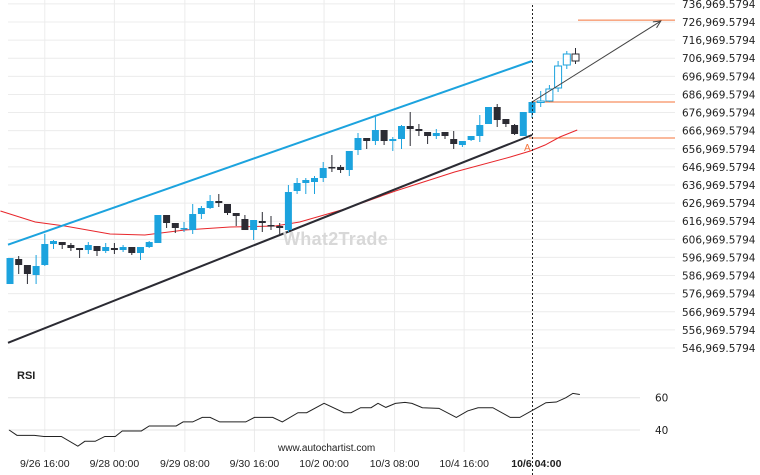 This screenshot has width=760, height=475. I want to click on rsi-tick-label: 60, so click(661, 399).